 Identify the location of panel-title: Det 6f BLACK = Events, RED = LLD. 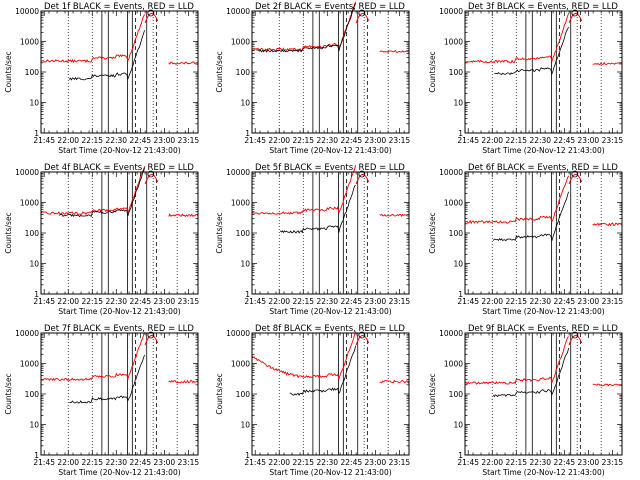
(543, 168).